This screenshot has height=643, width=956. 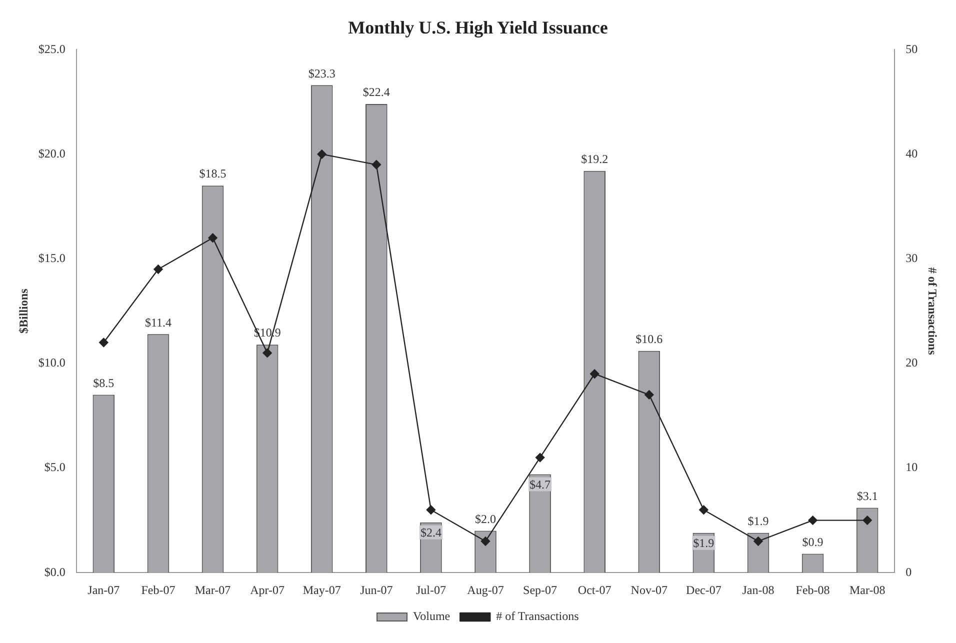 What do you see at coordinates (212, 173) in the screenshot?
I see `data-label: $18.5` at bounding box center [212, 173].